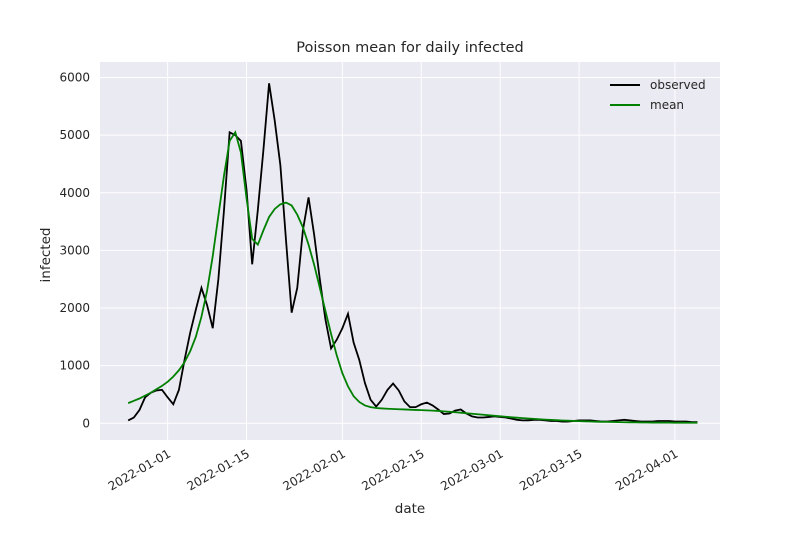 The height and width of the screenshot is (554, 800). I want to click on x-tick-label: 2022-01-01, so click(139, 469).